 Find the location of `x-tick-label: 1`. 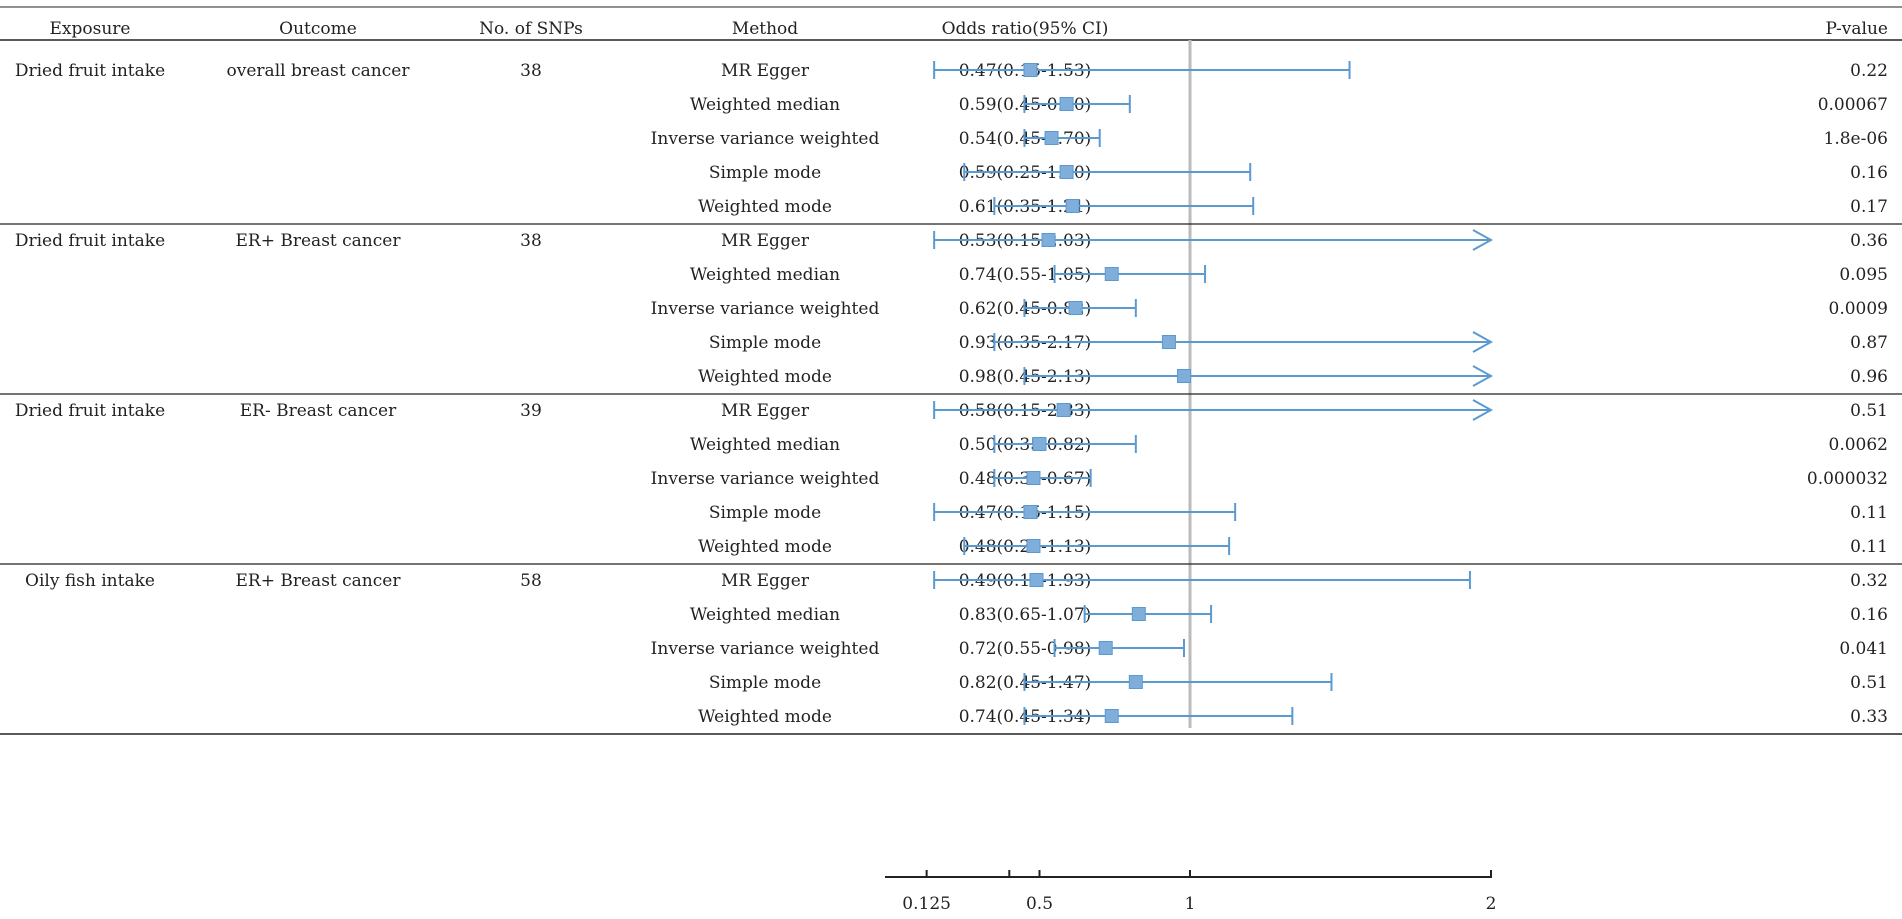

x-tick-label: 1 is located at coordinates (1190, 904).